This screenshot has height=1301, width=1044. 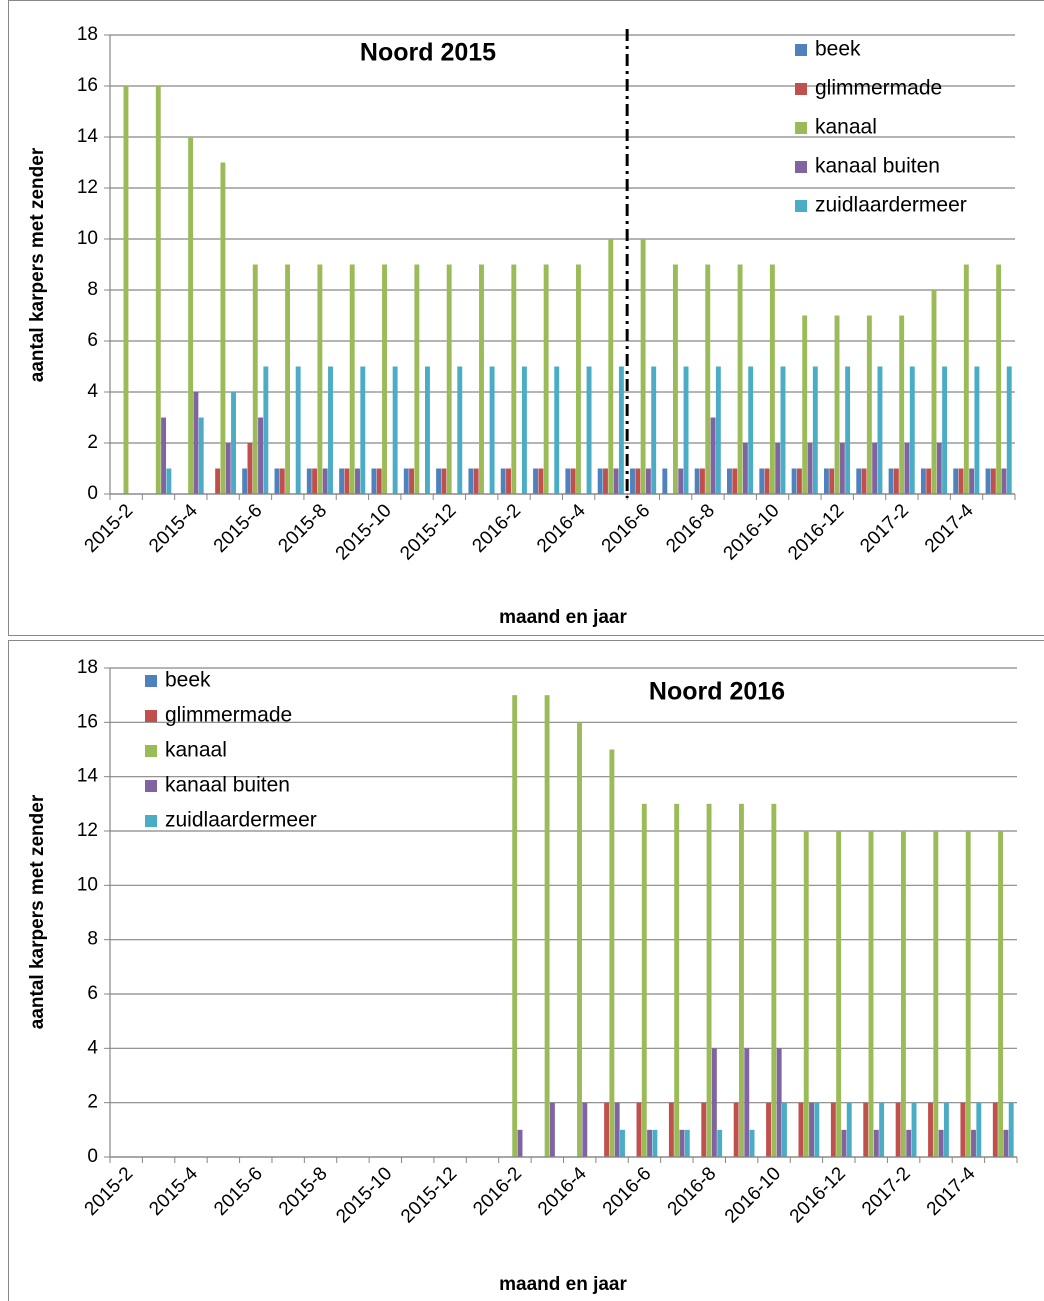 I want to click on y-tick-label: 10, so click(x=87, y=884).